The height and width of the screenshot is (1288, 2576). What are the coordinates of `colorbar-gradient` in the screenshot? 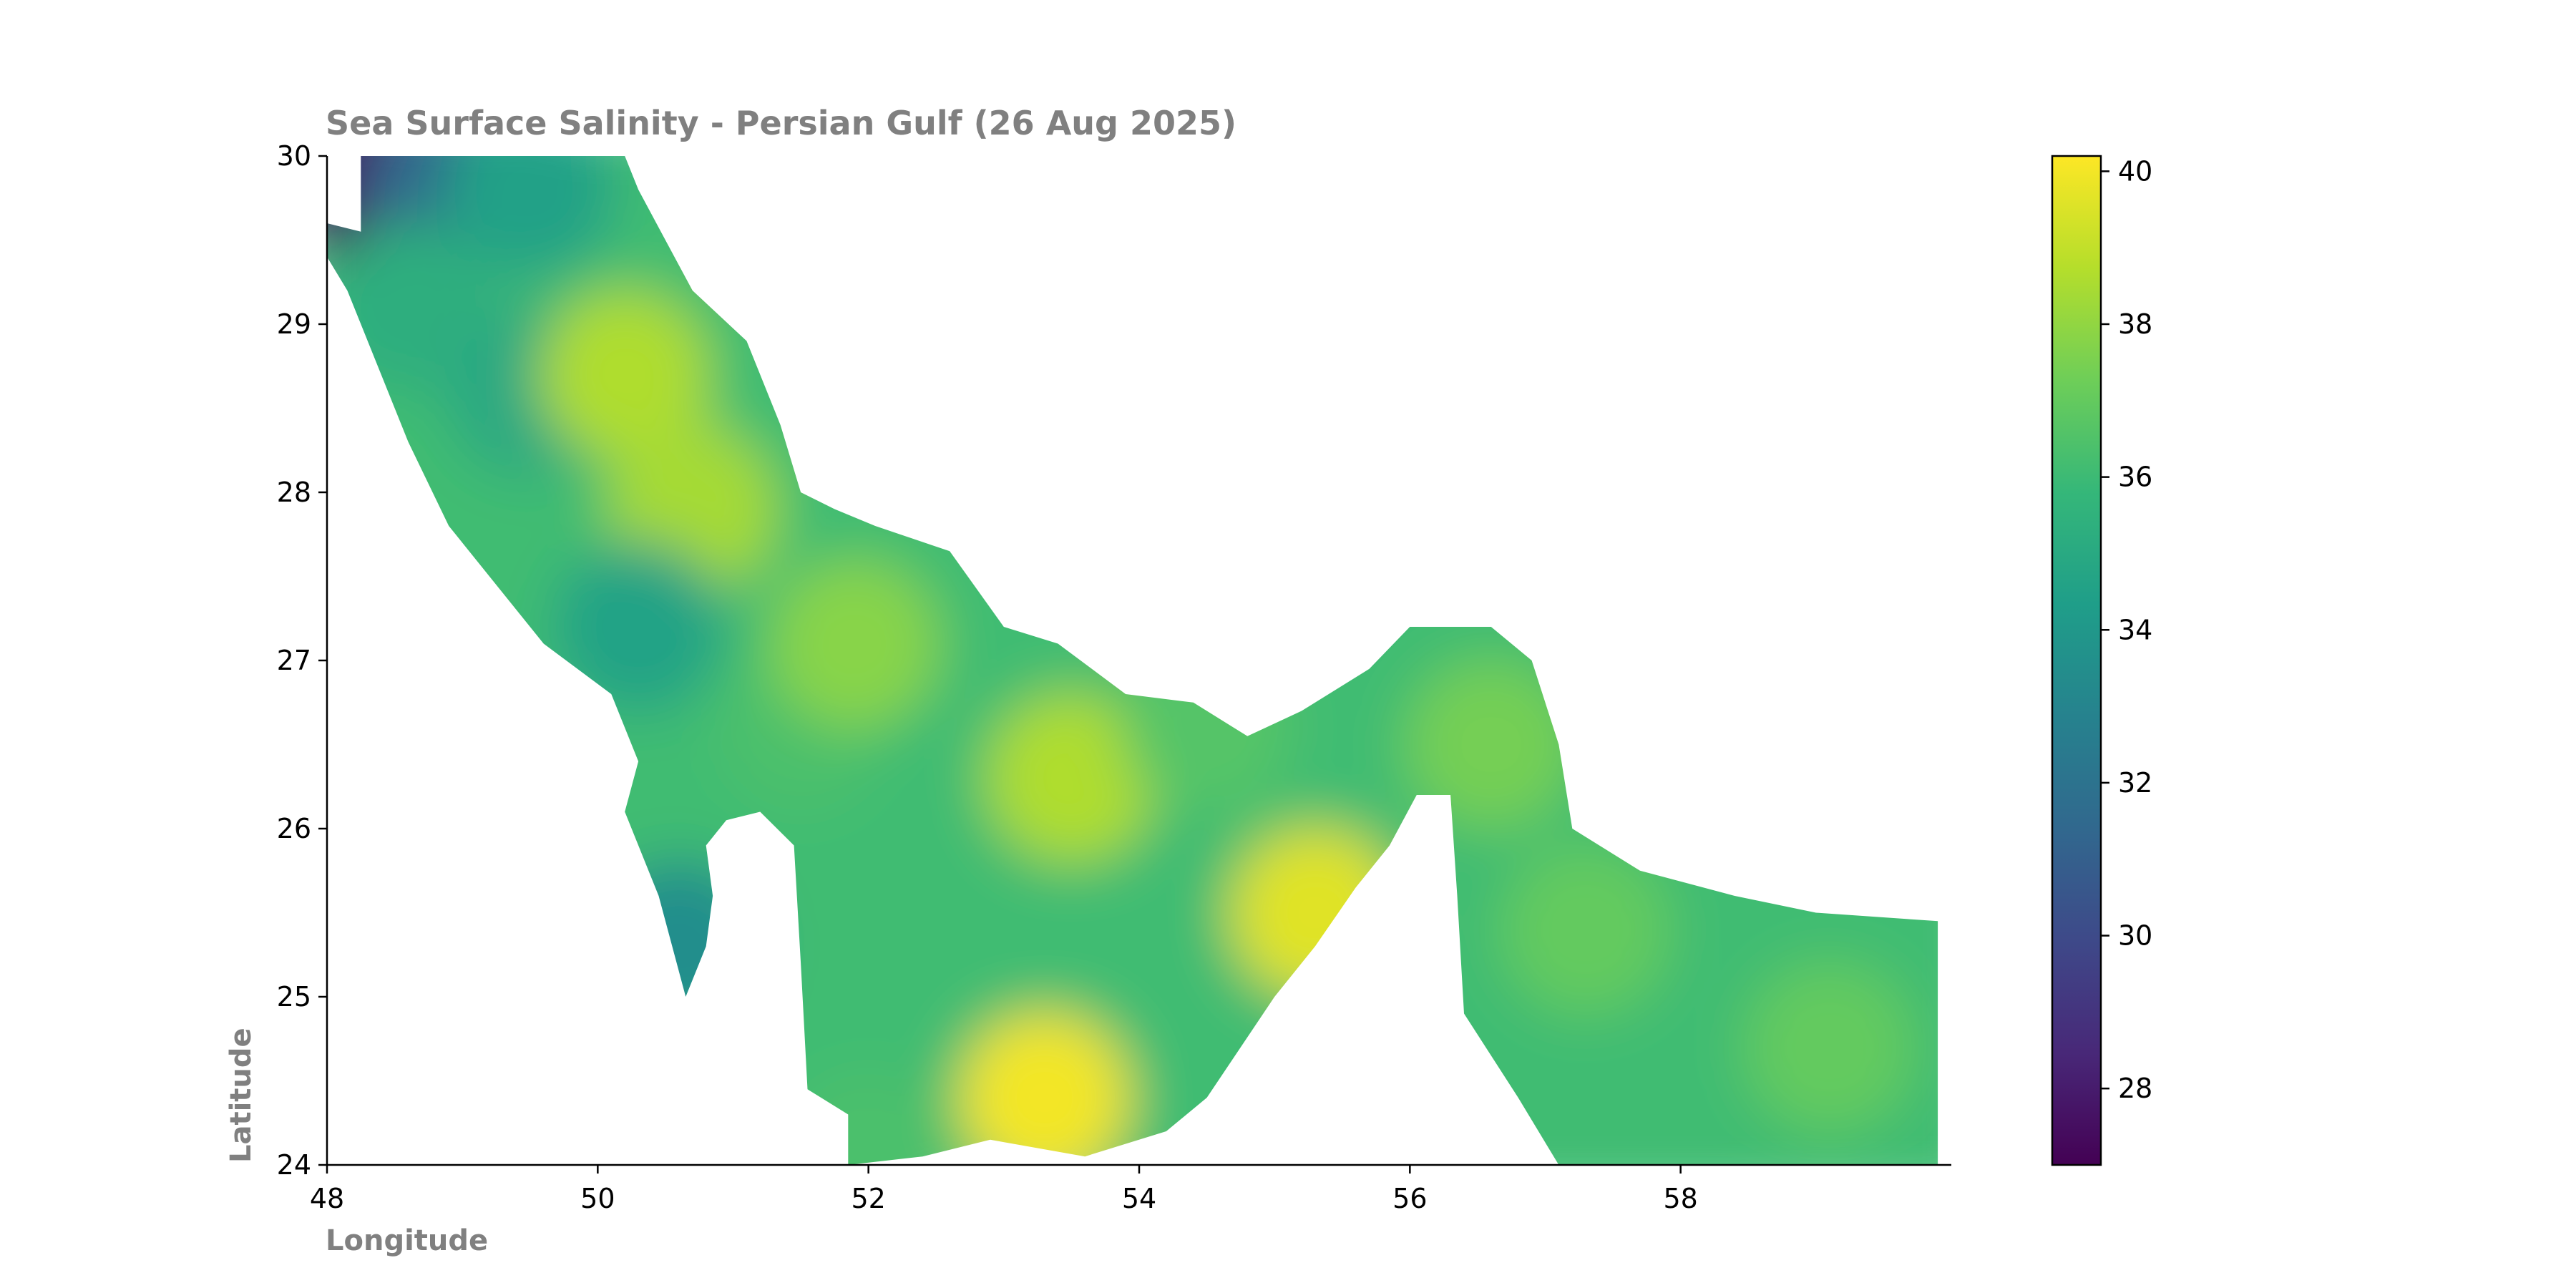 It's located at (2076, 660).